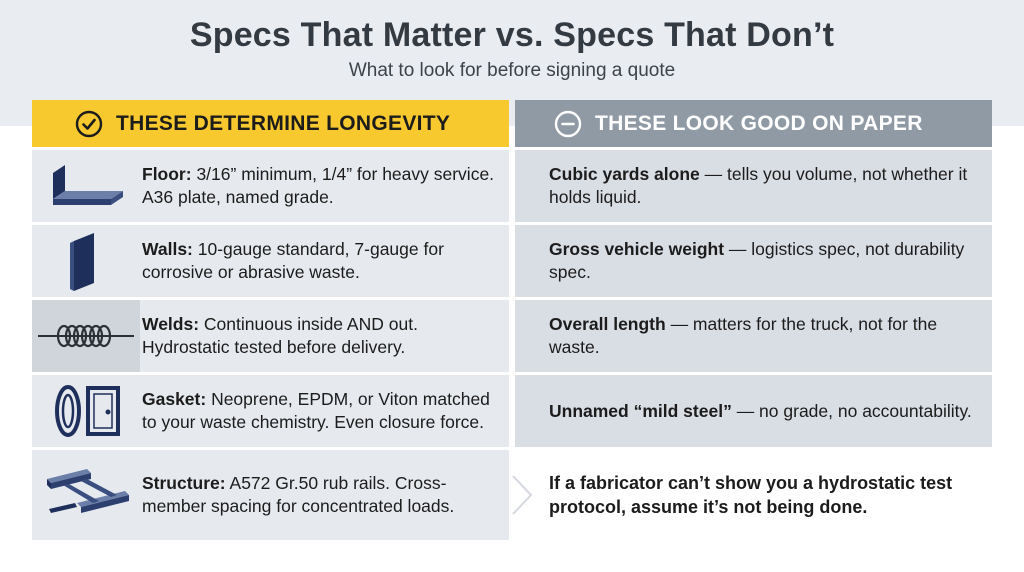 This screenshot has height=572, width=1024. Describe the element at coordinates (82, 262) in the screenshot. I see `wall-panel-icon` at that location.